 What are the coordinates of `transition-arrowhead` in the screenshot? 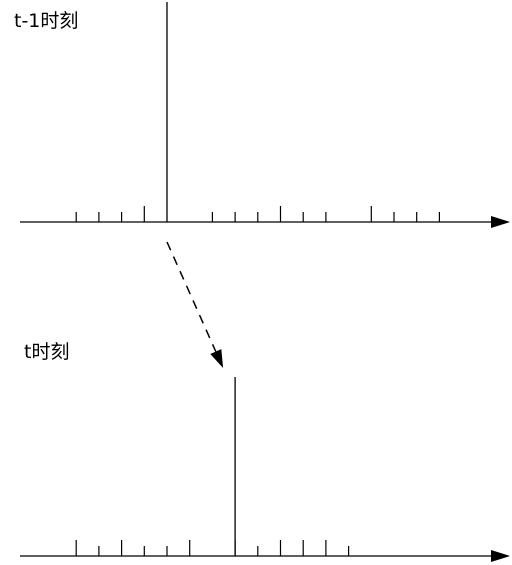 It's located at (217, 358).